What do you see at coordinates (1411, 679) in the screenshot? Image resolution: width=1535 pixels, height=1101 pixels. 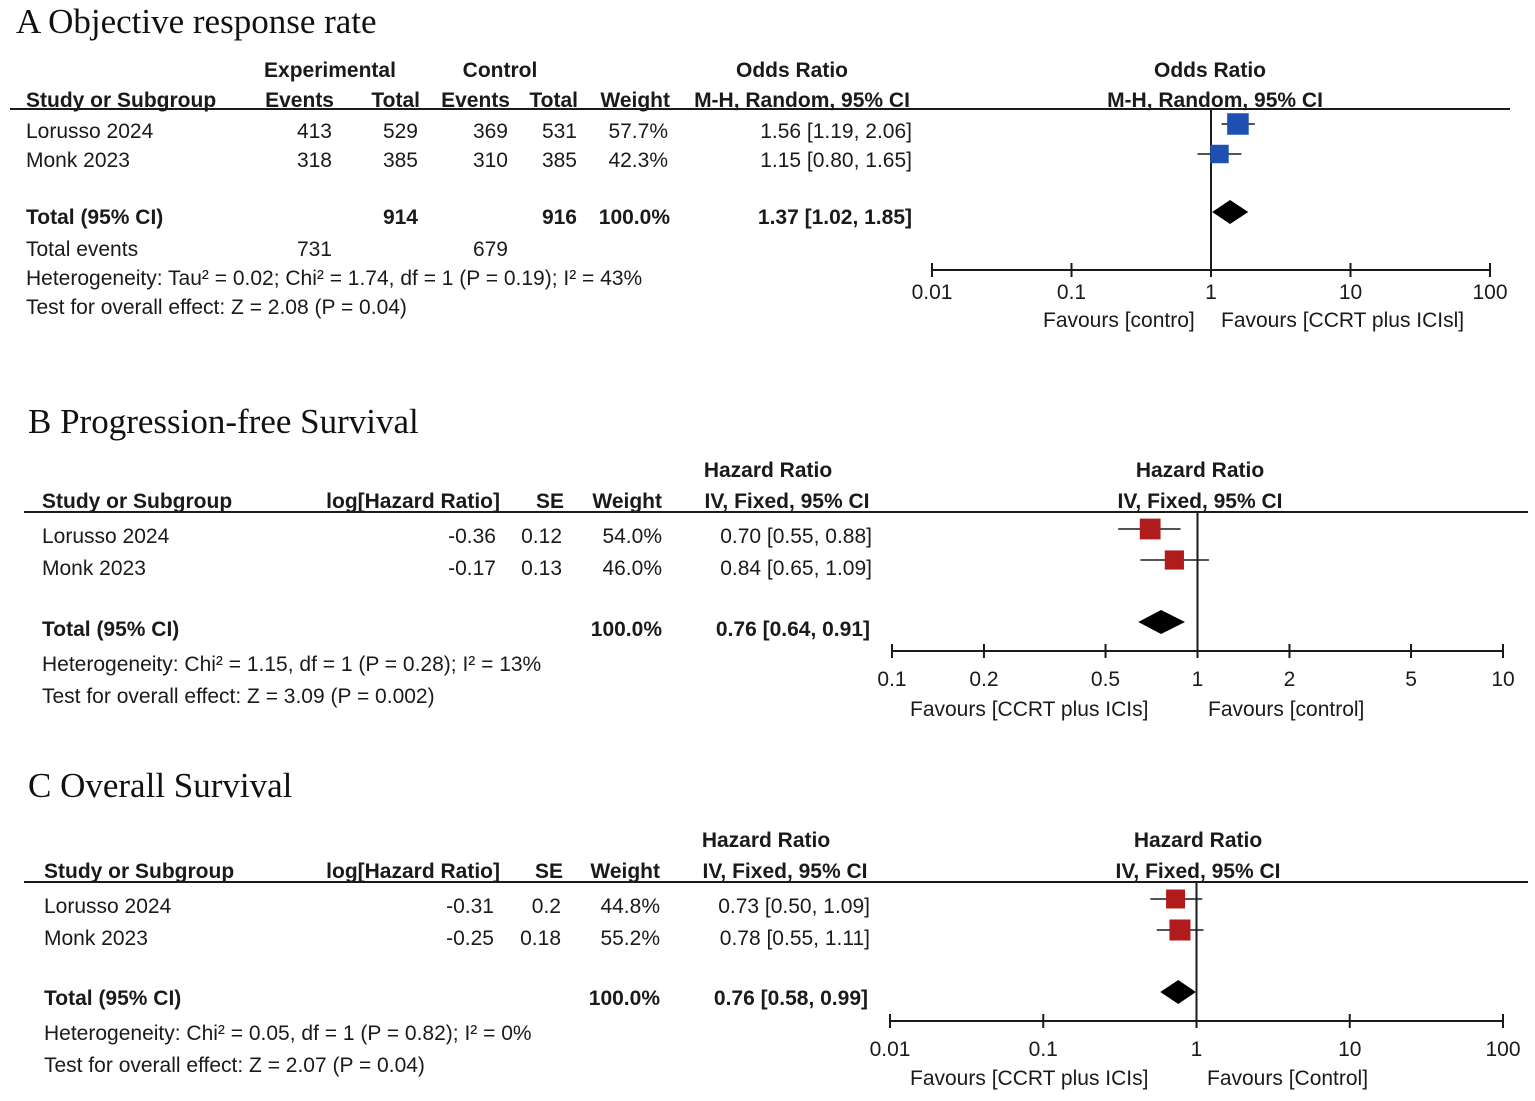 I see `panel-b-tick-label: 5` at bounding box center [1411, 679].